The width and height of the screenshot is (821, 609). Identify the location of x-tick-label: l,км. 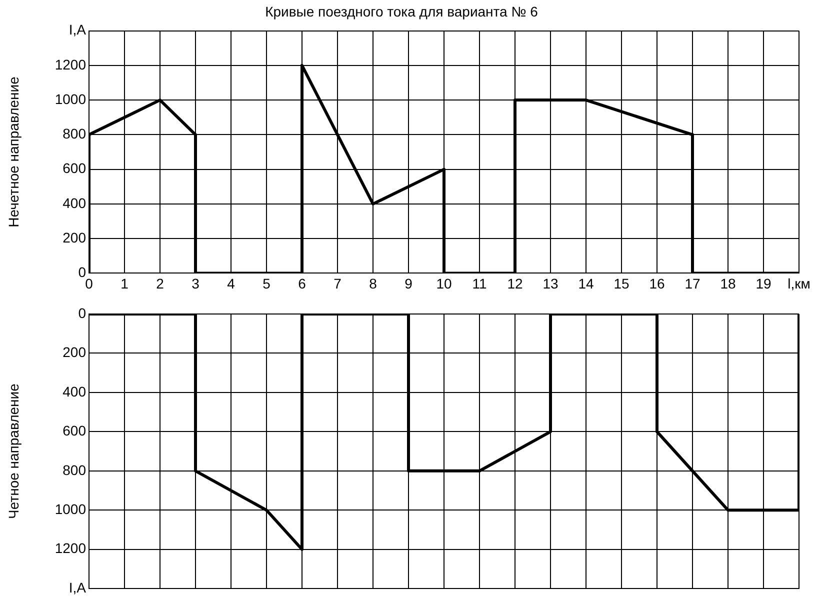
(799, 283).